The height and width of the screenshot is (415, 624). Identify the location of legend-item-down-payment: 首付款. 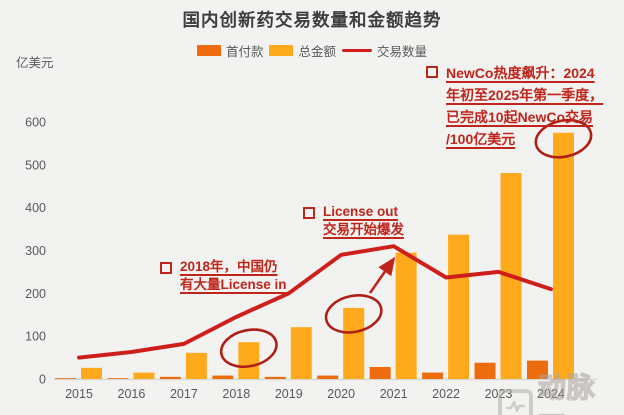
(230, 50).